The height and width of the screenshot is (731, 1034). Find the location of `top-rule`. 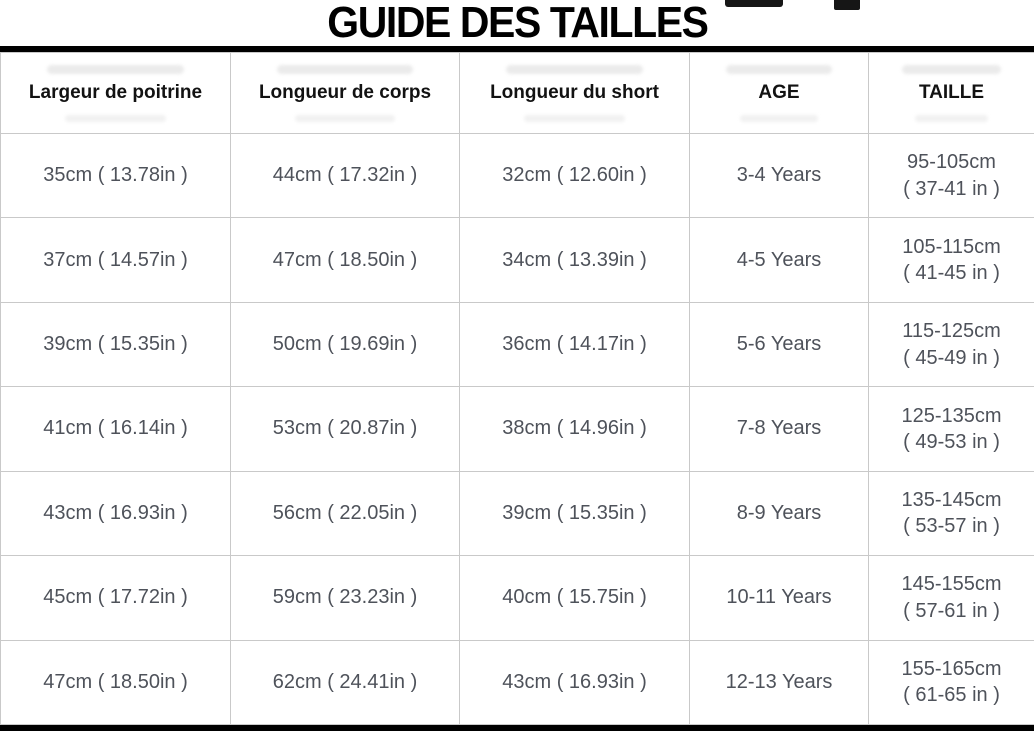

top-rule is located at coordinates (517, 49).